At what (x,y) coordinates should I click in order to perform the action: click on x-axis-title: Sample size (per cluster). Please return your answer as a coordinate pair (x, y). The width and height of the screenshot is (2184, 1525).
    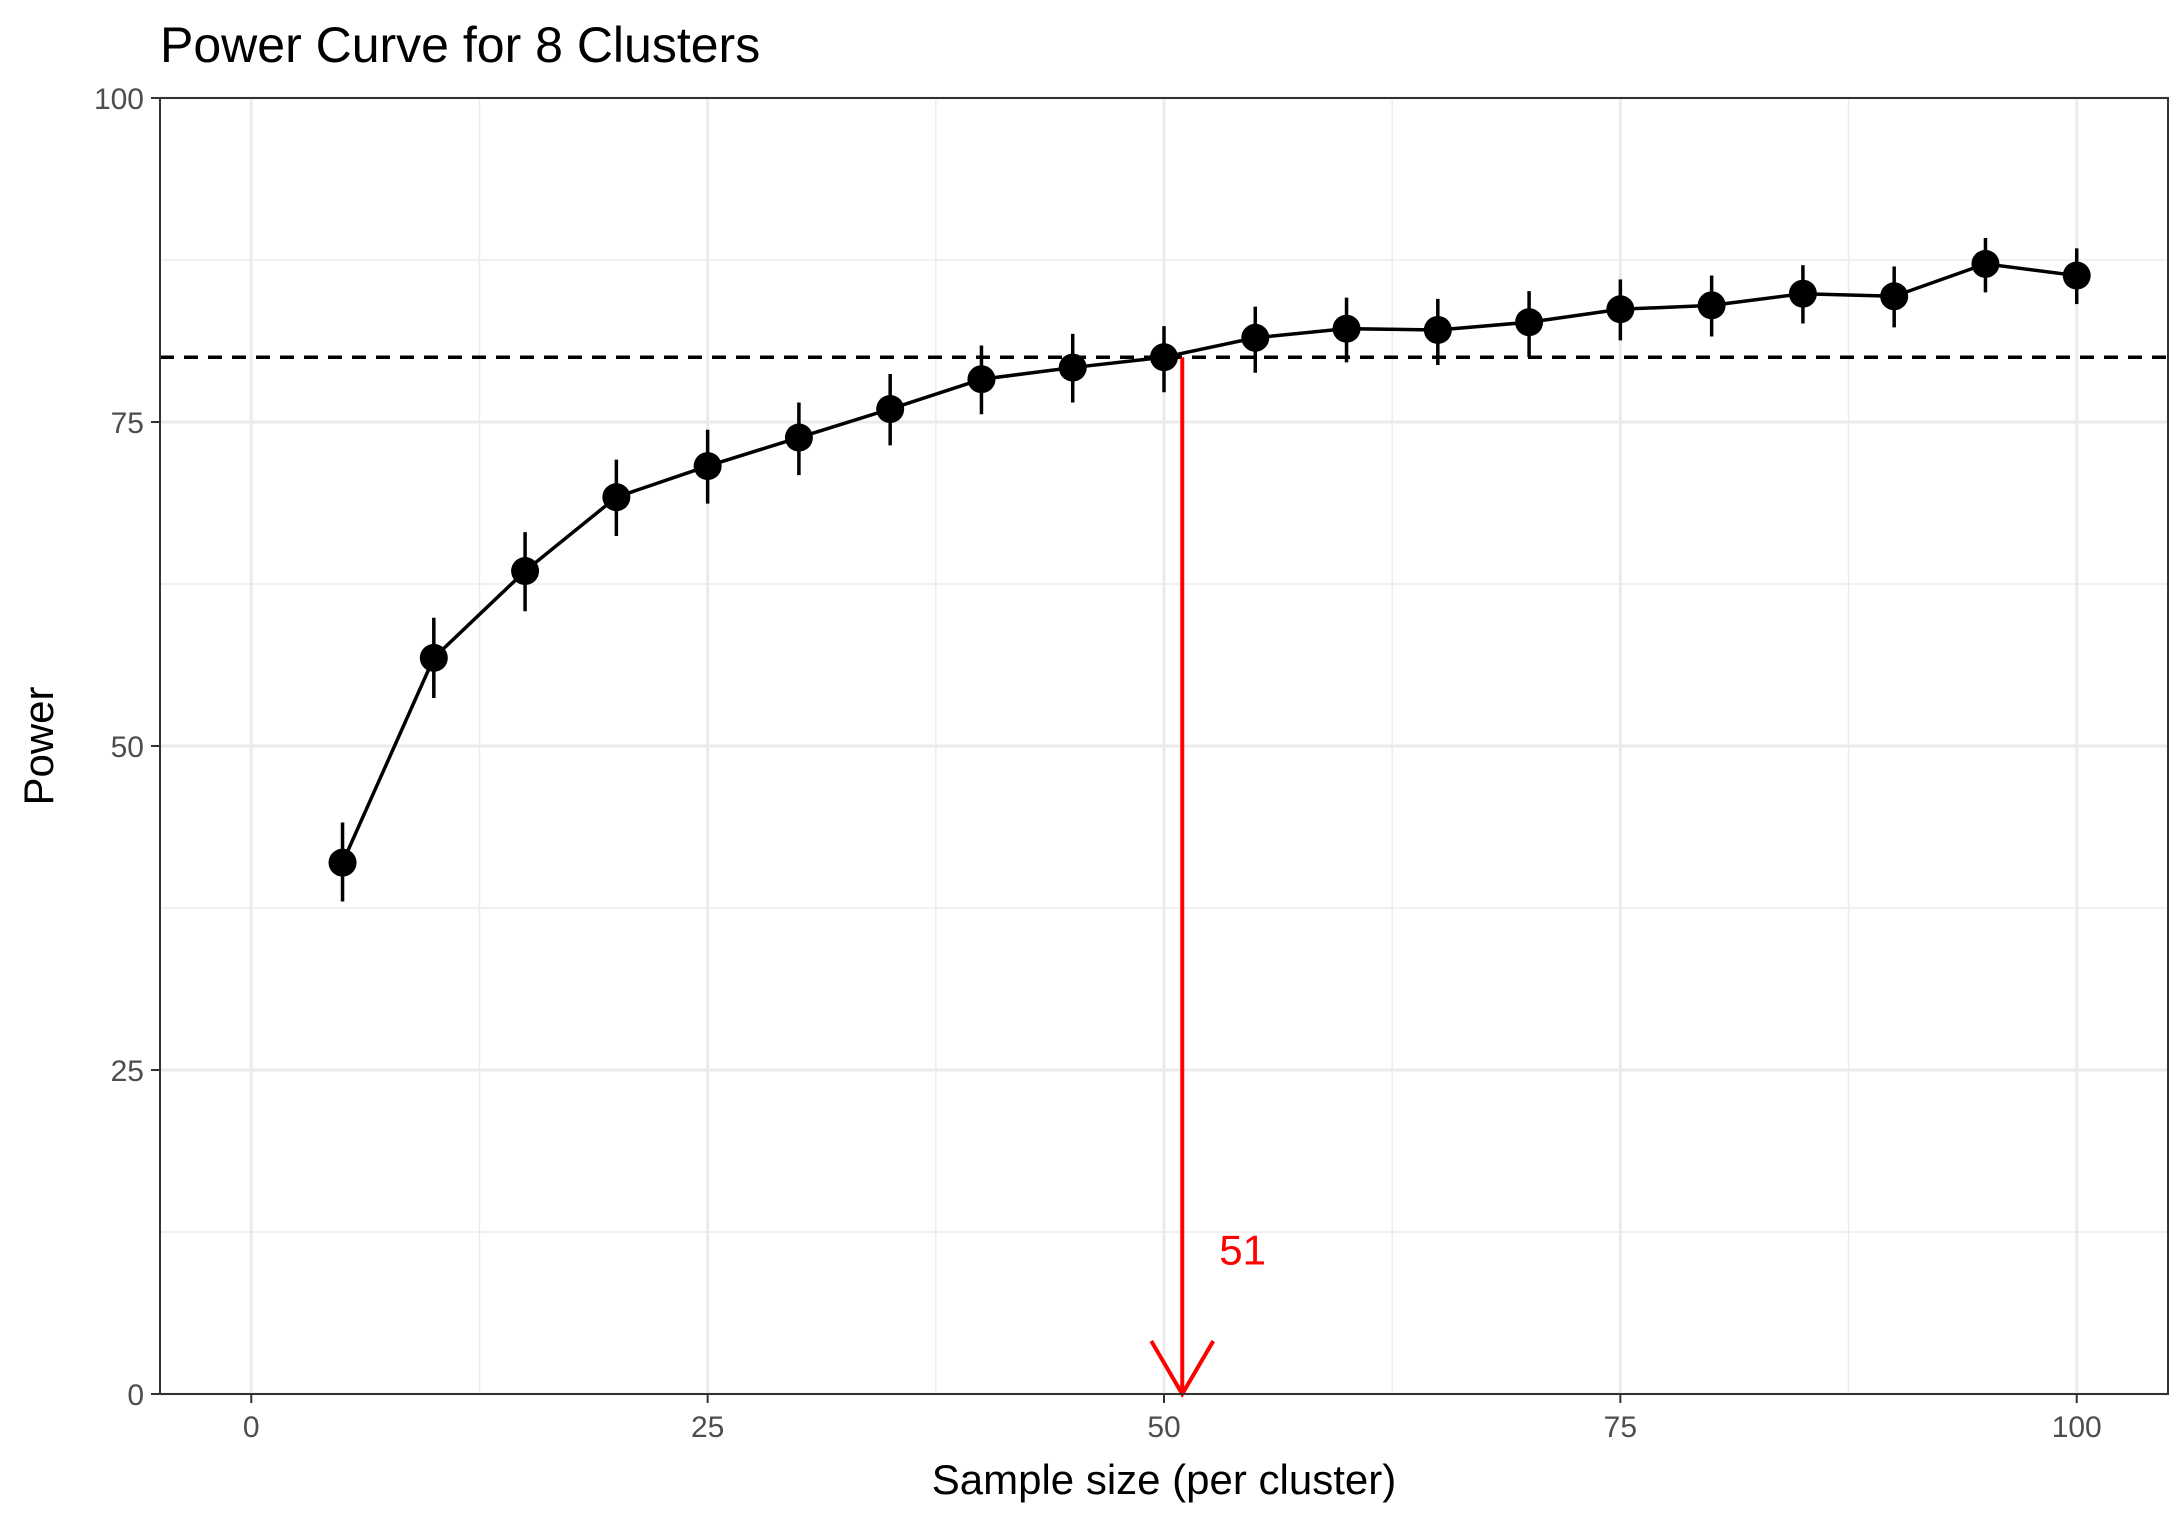
    Looking at the image, I should click on (1164, 1479).